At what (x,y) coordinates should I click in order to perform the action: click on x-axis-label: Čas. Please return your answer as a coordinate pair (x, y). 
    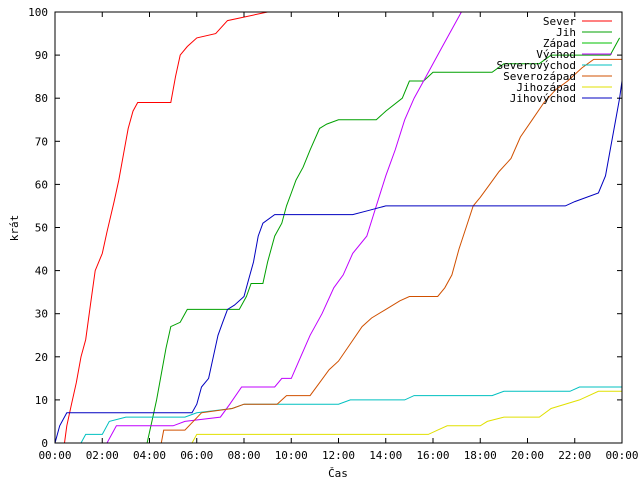
    Looking at the image, I should click on (338, 473).